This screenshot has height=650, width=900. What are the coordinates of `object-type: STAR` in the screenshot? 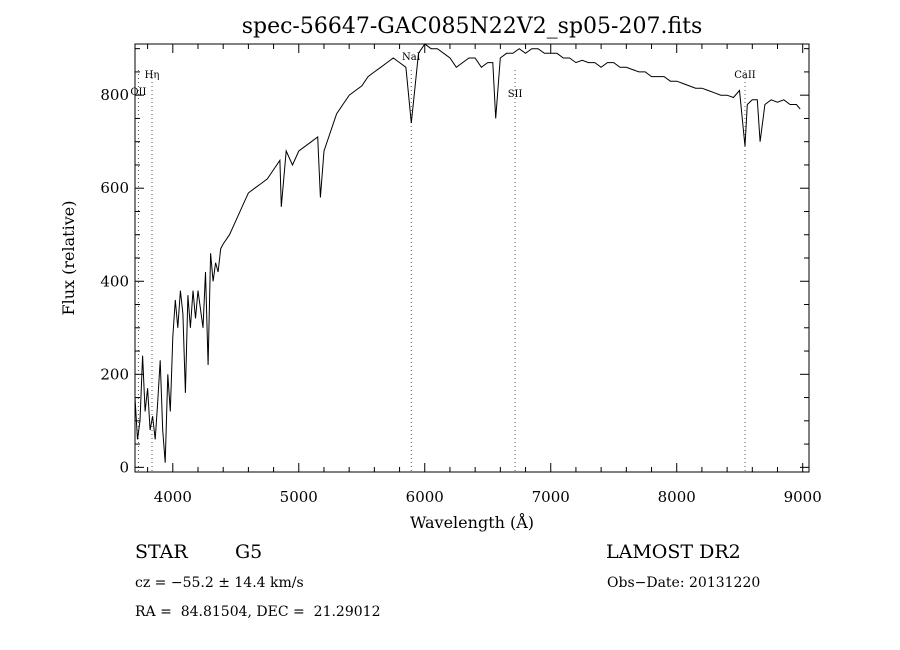 It's located at (161, 552).